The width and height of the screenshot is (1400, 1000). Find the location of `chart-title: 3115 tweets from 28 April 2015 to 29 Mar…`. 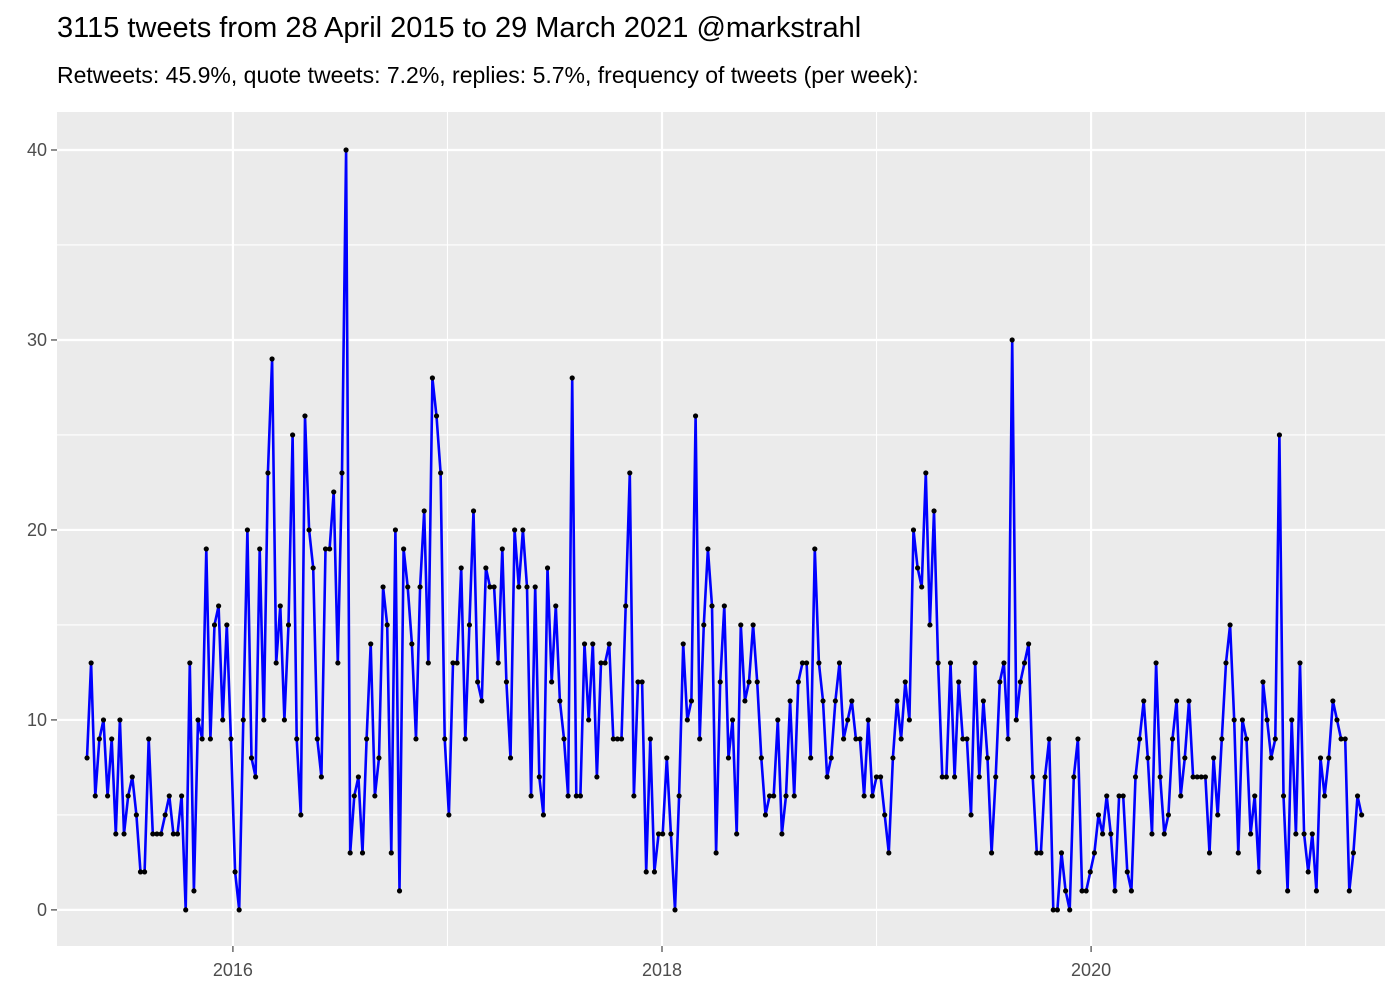

chart-title: 3115 tweets from 28 April 2015 to 29 Mar… is located at coordinates (459, 28).